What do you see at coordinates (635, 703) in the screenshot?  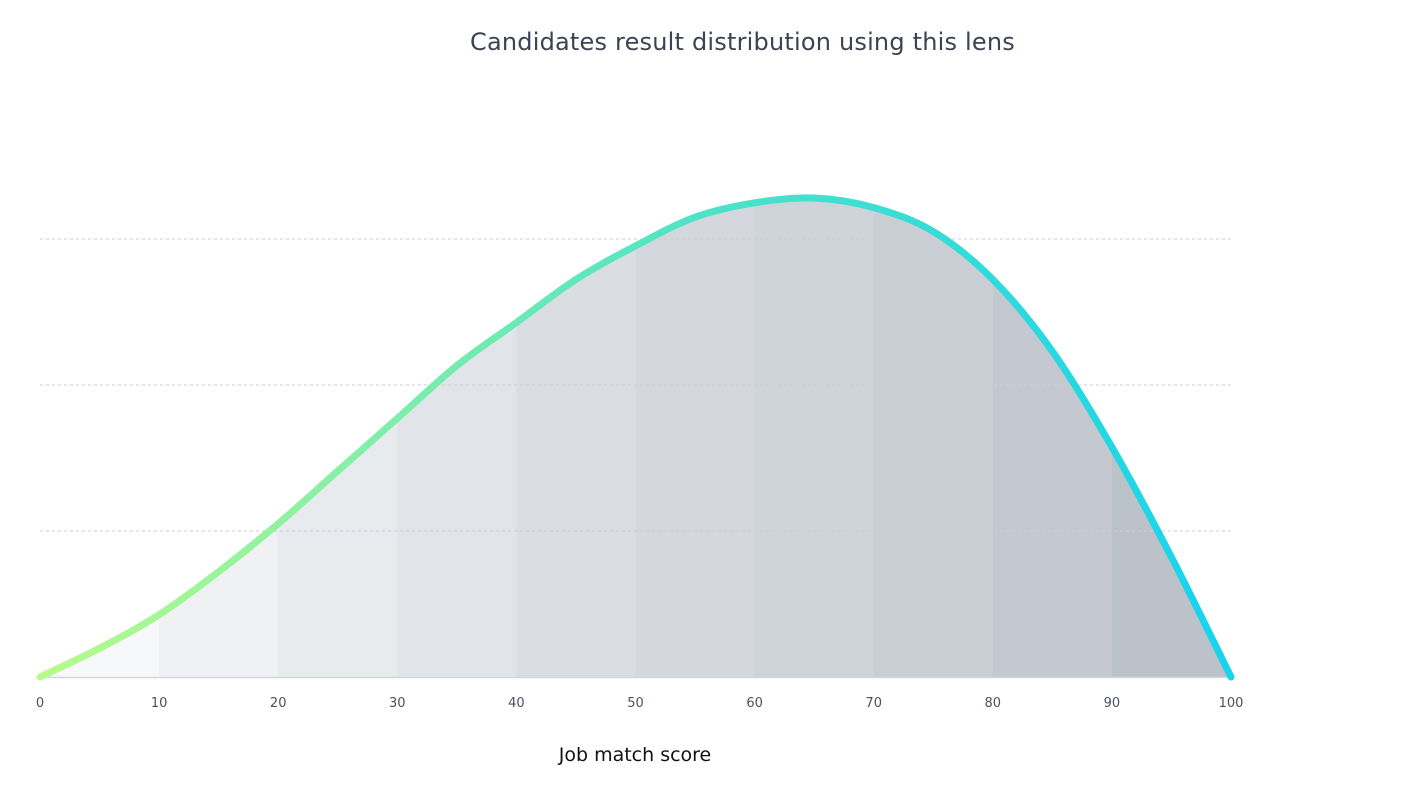 I see `x-tick-label-50: 50` at bounding box center [635, 703].